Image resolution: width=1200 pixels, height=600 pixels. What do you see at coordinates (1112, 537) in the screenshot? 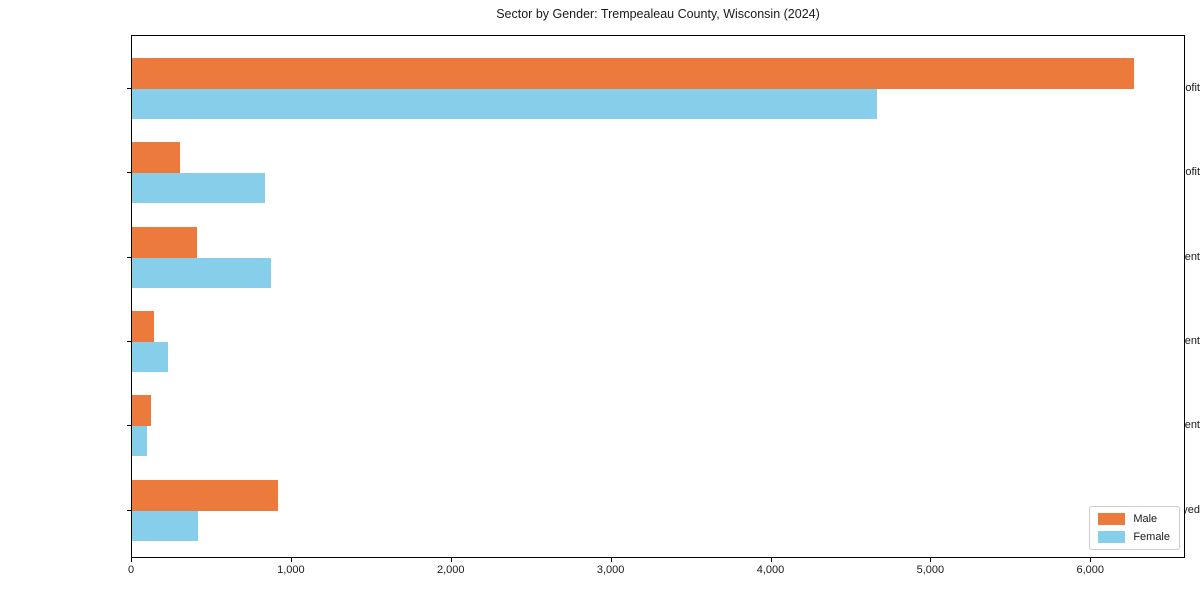
I see `legend-swatch-female` at bounding box center [1112, 537].